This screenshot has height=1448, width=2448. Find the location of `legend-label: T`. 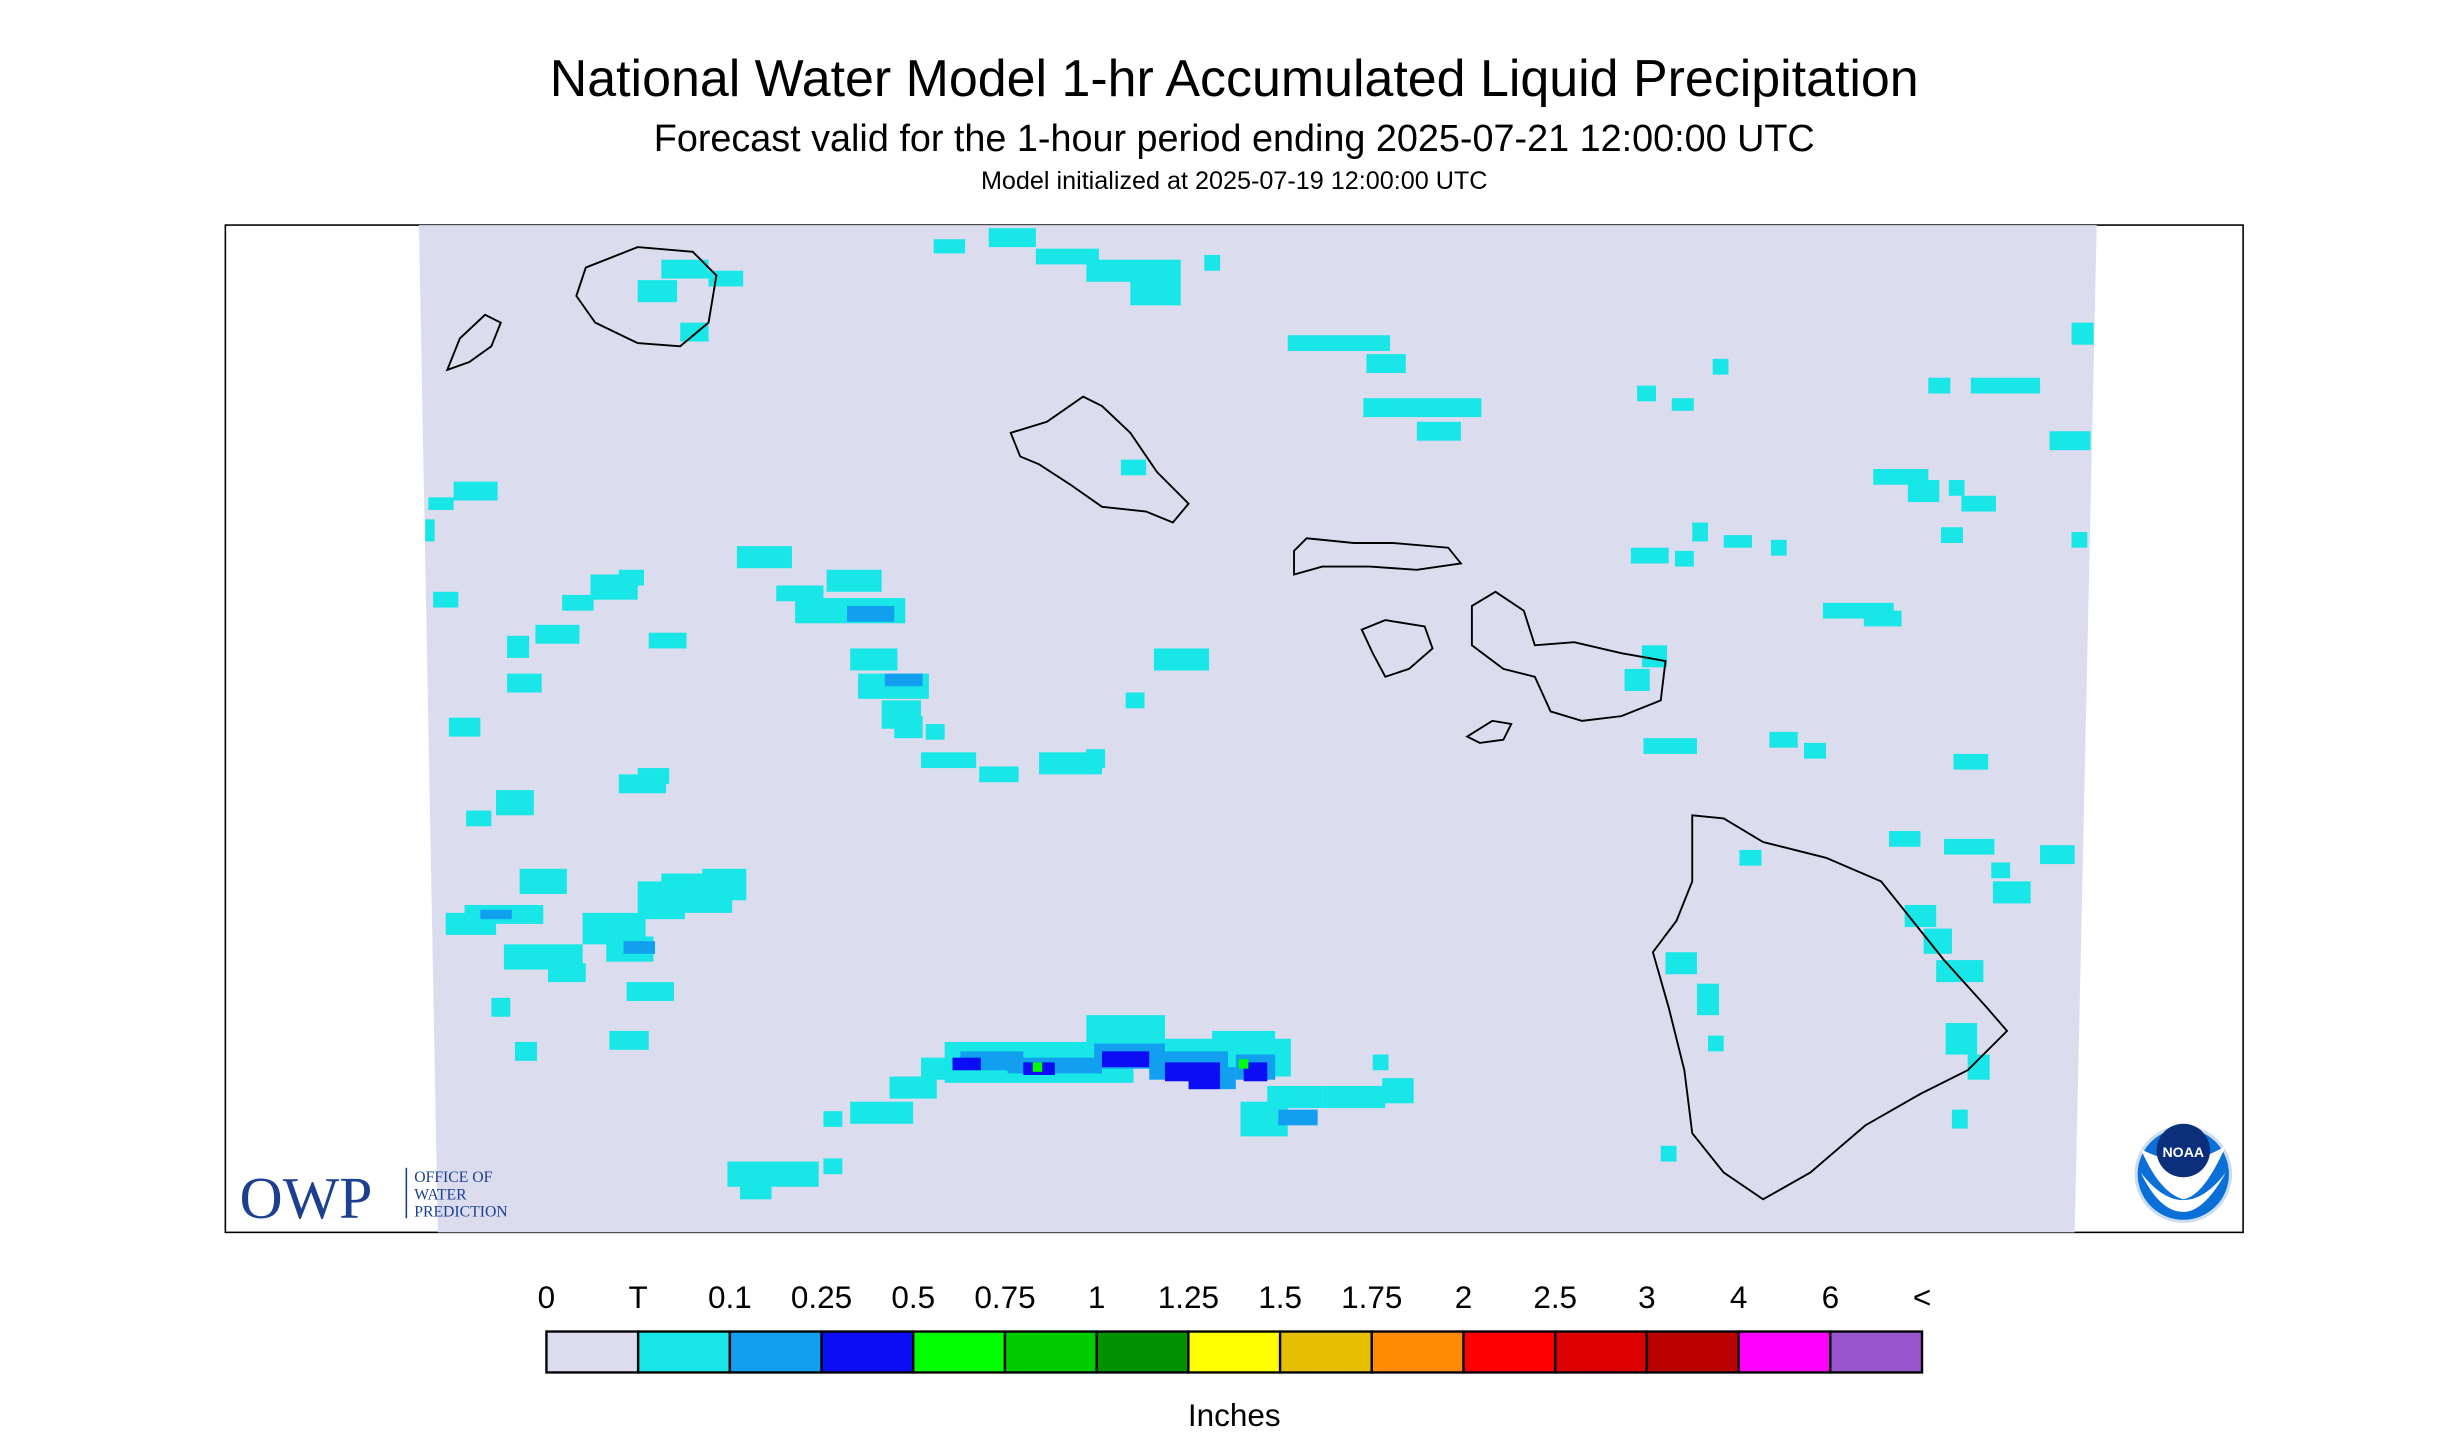

legend-label: T is located at coordinates (638, 1297).